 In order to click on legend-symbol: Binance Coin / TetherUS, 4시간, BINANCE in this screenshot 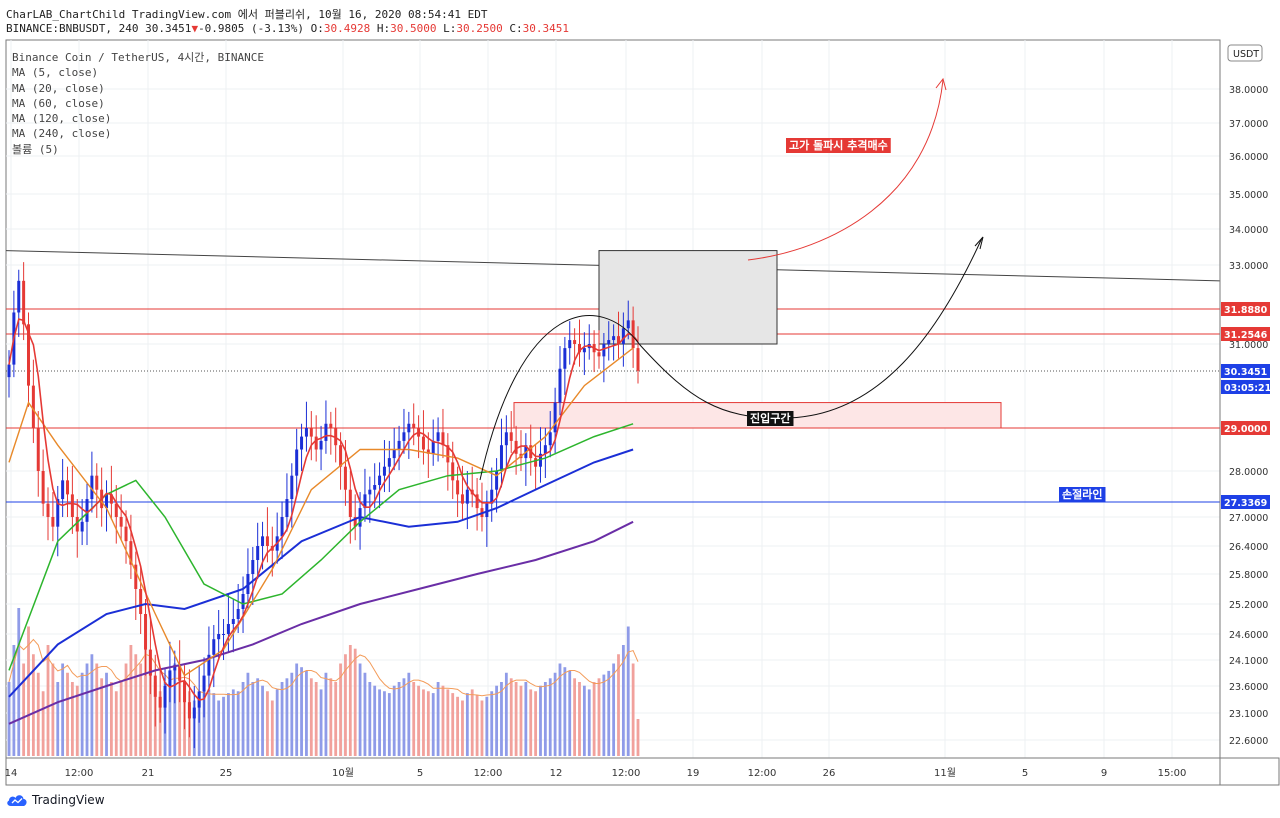, I will do `click(138, 57)`.